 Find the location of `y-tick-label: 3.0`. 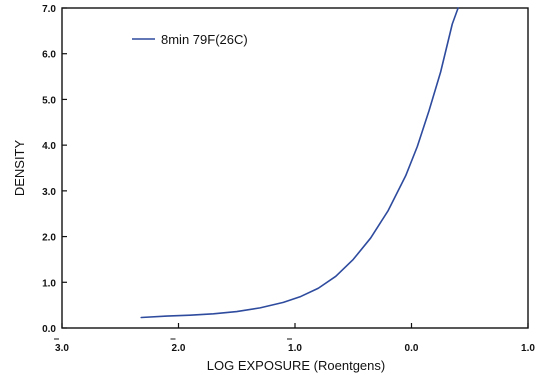

y-tick-label: 3.0 is located at coordinates (49, 192).